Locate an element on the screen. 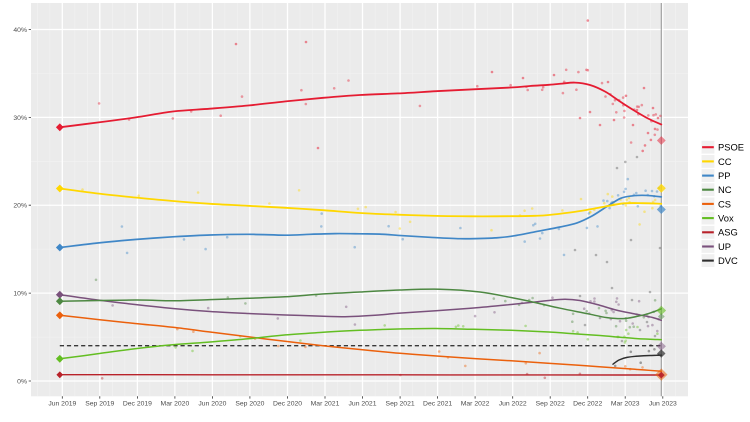  svg-text: 0% is located at coordinates (22, 381).